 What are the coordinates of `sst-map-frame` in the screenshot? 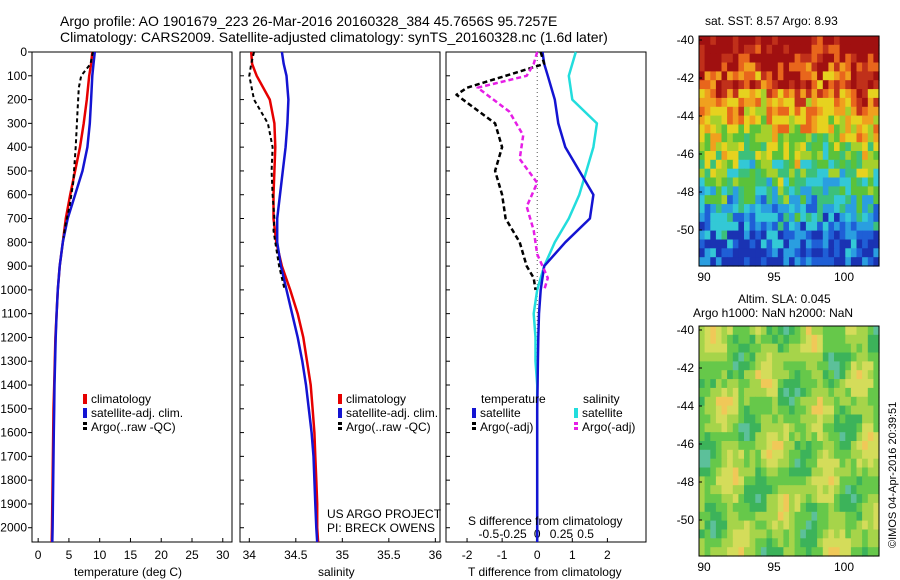 It's located at (789, 151).